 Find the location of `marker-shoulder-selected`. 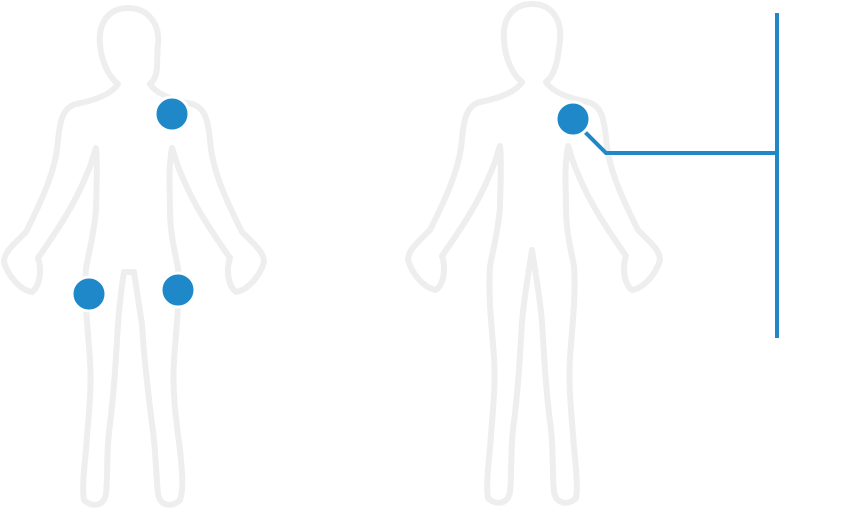

marker-shoulder-selected is located at coordinates (573, 119).